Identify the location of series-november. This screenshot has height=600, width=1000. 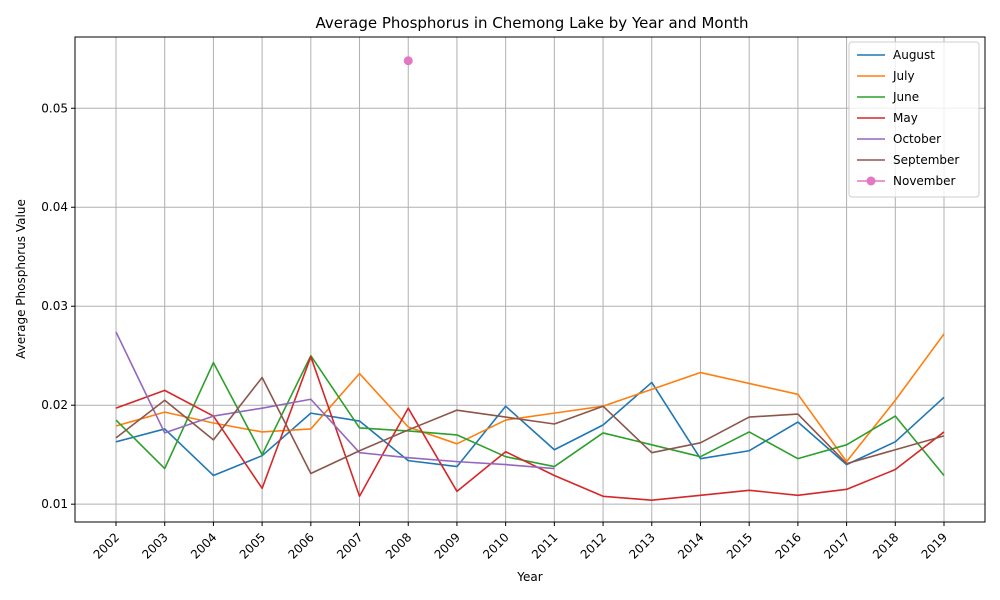
(408, 61).